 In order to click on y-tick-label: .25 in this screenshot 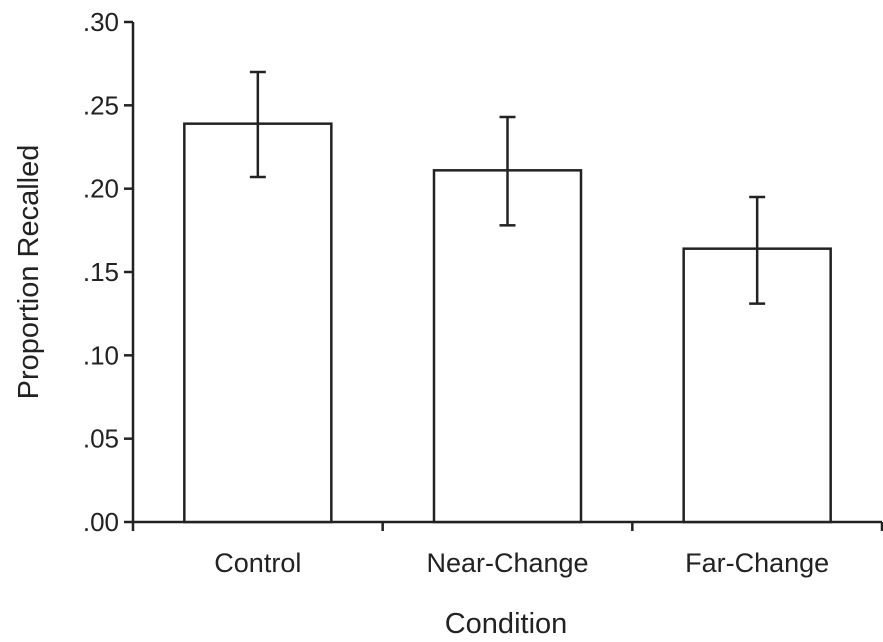, I will do `click(101, 105)`.